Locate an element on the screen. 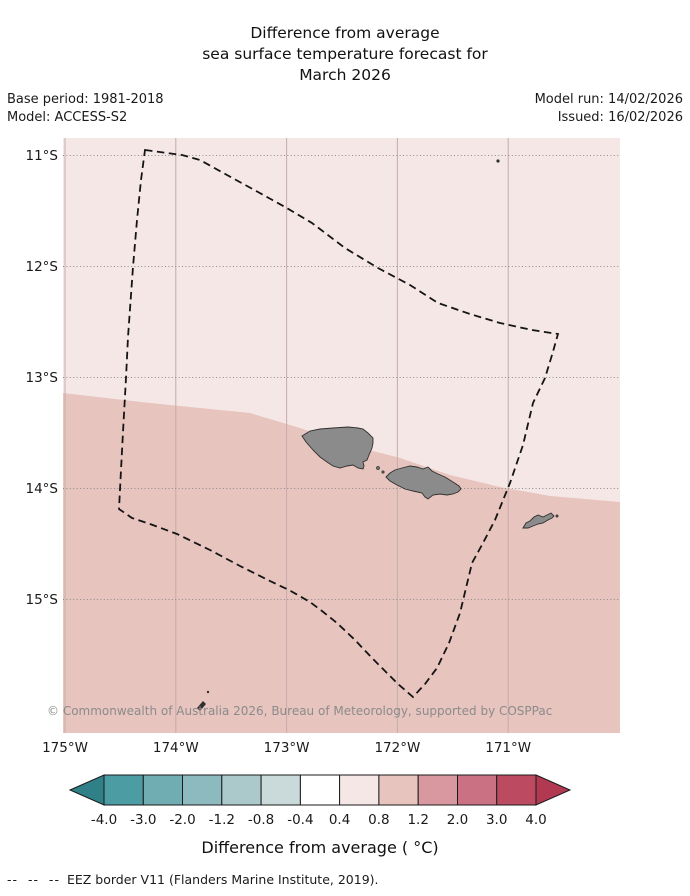 This screenshot has height=896, width=690. model-text: Model: ACCESS-S2 is located at coordinates (67, 117).